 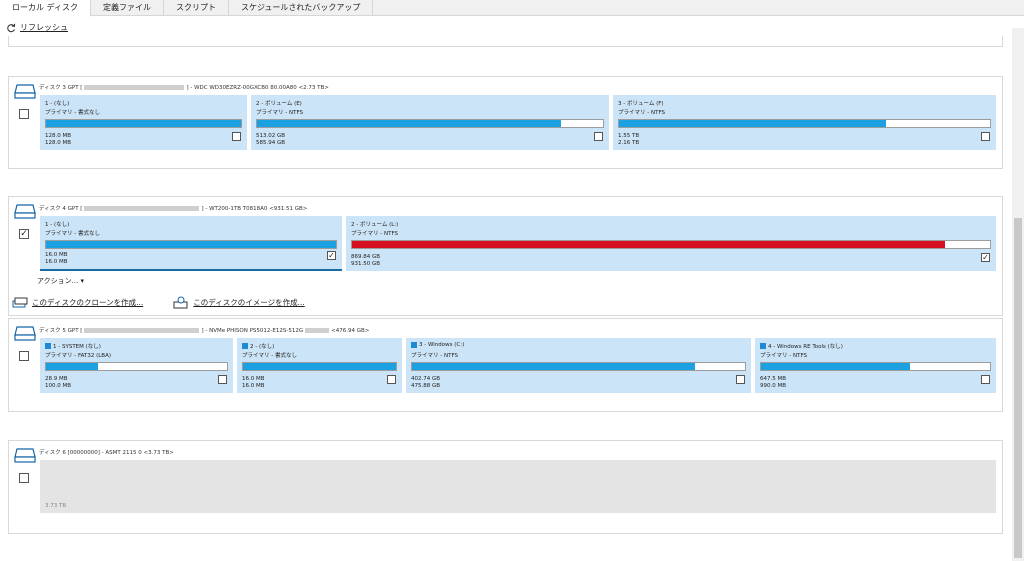 What do you see at coordinates (801, 346) in the screenshot?
I see `partition-name: 4 - Windows RE Tools (なし)` at bounding box center [801, 346].